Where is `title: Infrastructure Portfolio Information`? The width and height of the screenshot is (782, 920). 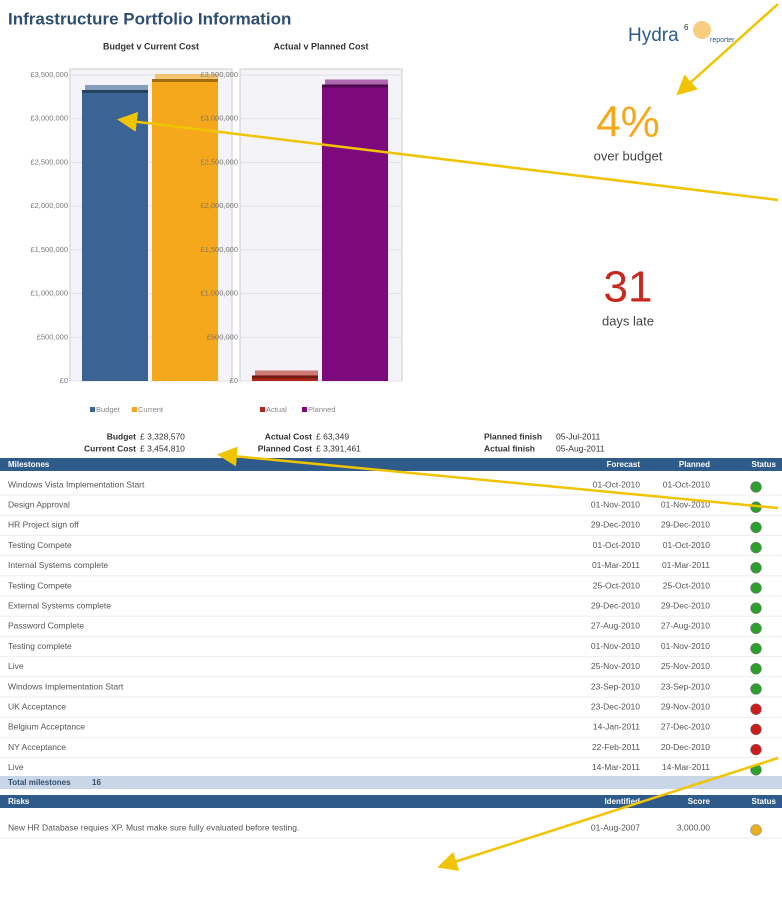 title: Infrastructure Portfolio Information is located at coordinates (149, 18).